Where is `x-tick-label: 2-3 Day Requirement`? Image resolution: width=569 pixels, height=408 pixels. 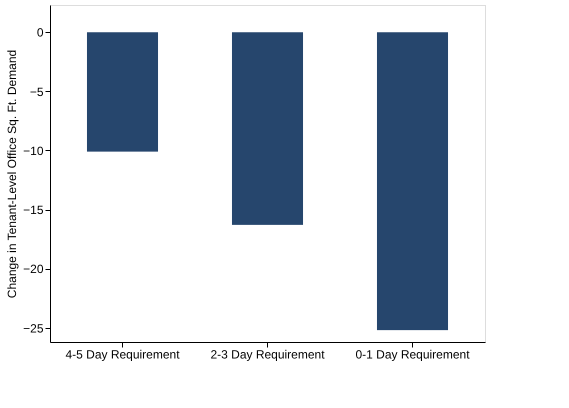 x-tick-label: 2-3 Day Requirement is located at coordinates (268, 355).